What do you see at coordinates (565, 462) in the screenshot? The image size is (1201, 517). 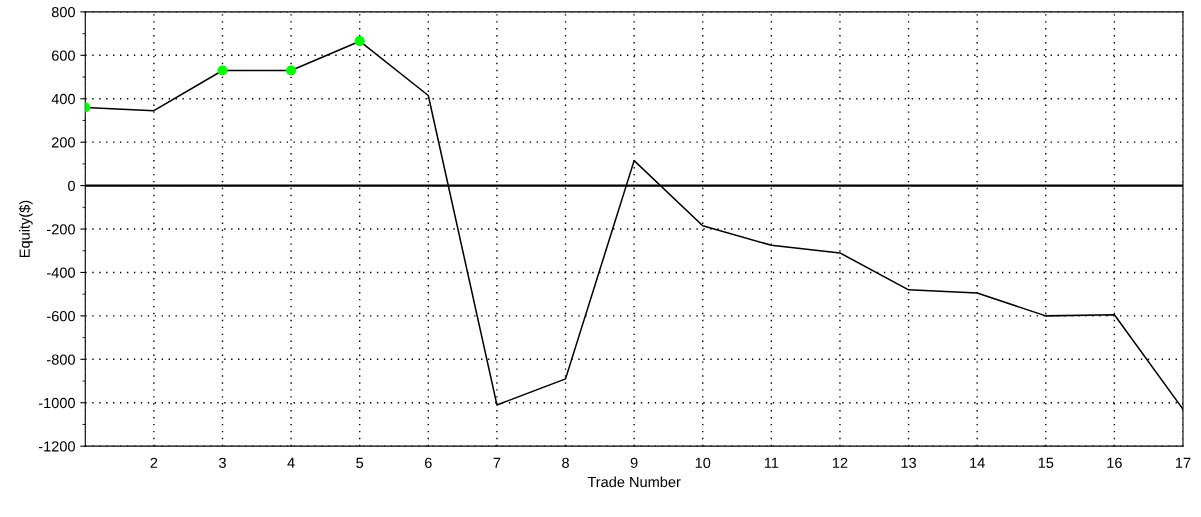 I see `x-tick-label: 8` at bounding box center [565, 462].